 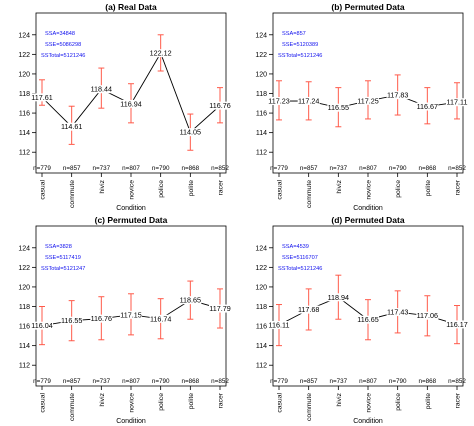 What do you see at coordinates (43, 403) in the screenshot?
I see `x-tick-label: casual` at bounding box center [43, 403].